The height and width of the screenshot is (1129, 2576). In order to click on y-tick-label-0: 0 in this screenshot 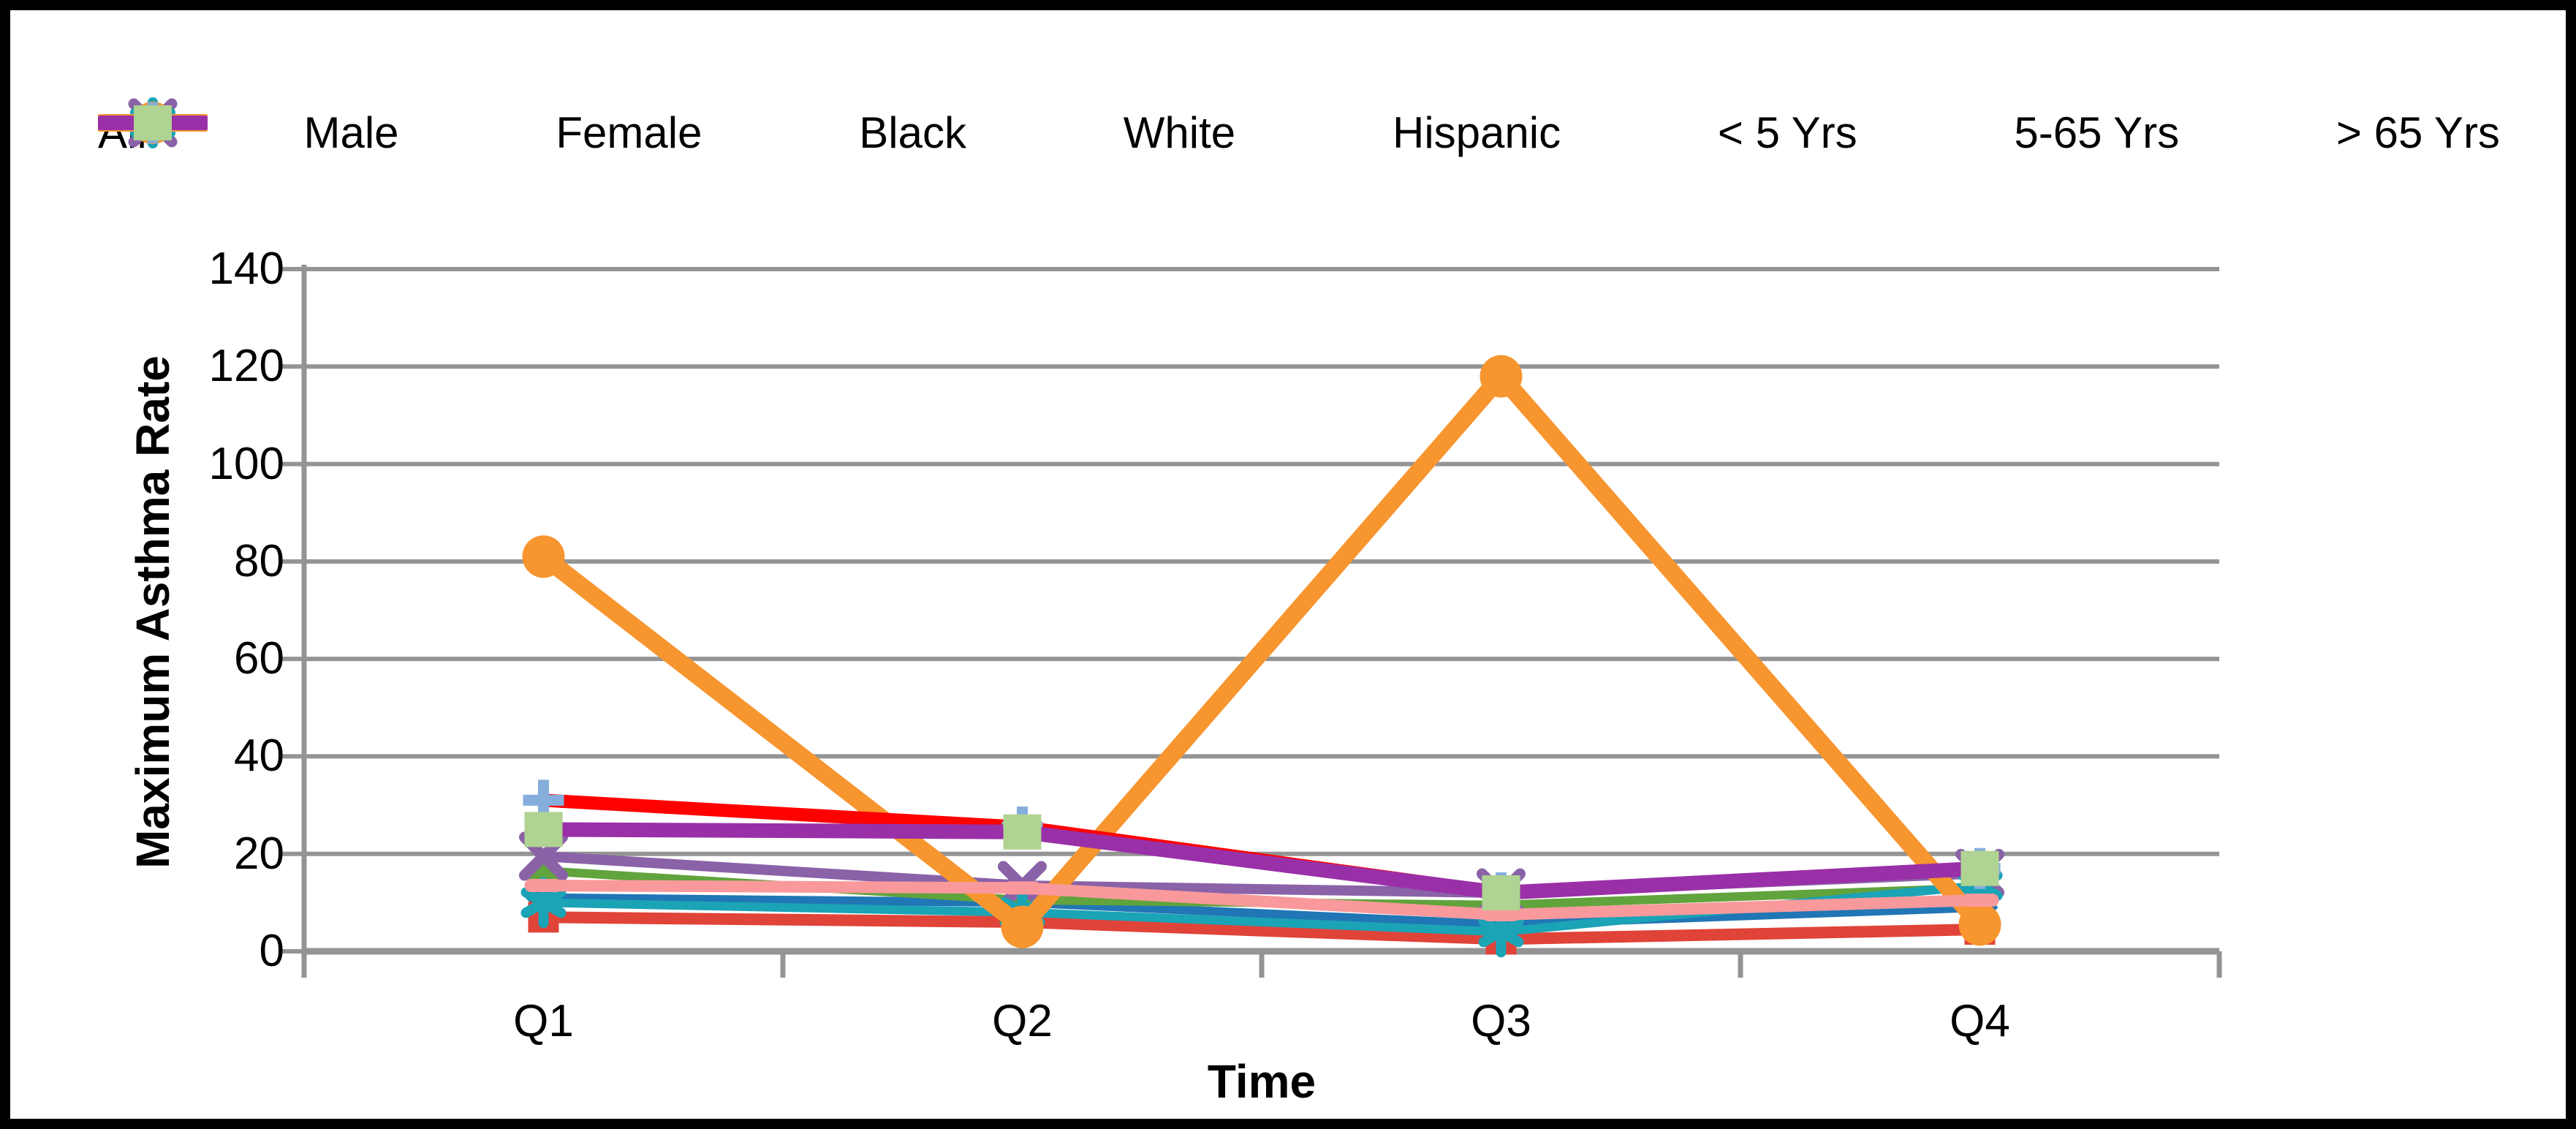, I will do `click(271, 951)`.